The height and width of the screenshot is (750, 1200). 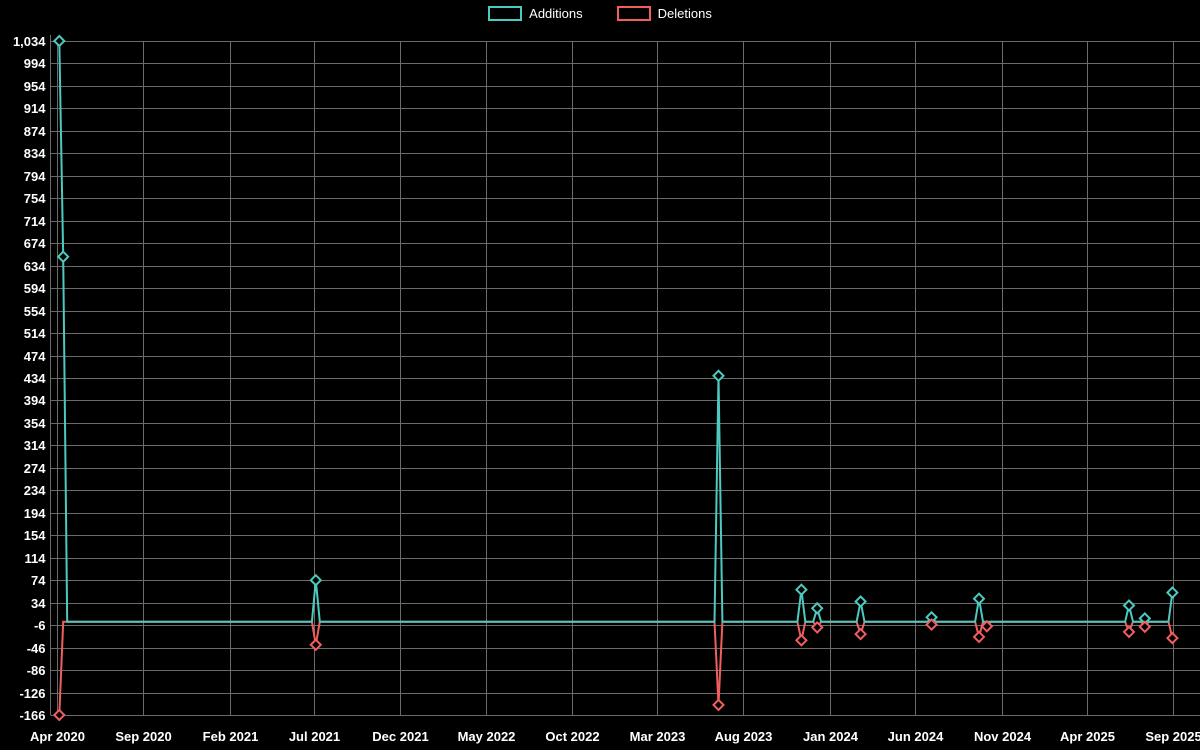 I want to click on deletions-swatch, so click(x=633, y=13).